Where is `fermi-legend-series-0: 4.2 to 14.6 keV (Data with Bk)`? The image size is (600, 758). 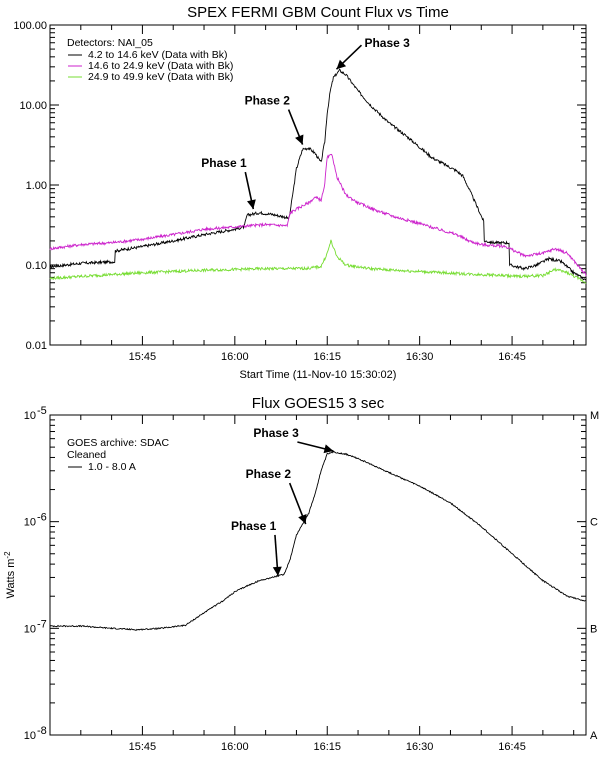 fermi-legend-series-0: 4.2 to 14.6 keV (Data with Bk) is located at coordinates (157, 55).